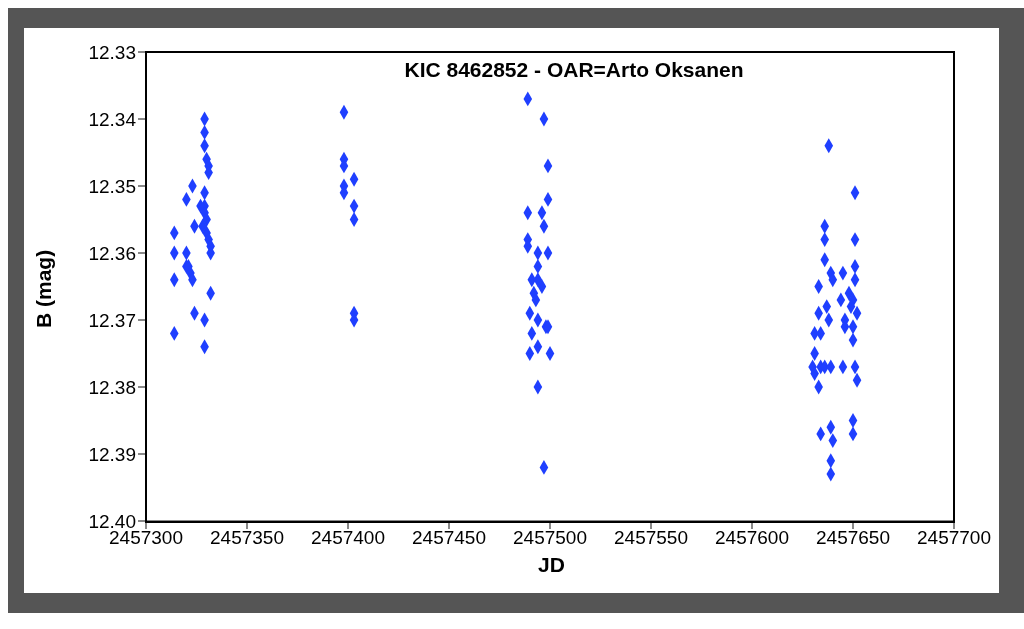  What do you see at coordinates (247, 538) in the screenshot?
I see `x-tick-label: 2457350` at bounding box center [247, 538].